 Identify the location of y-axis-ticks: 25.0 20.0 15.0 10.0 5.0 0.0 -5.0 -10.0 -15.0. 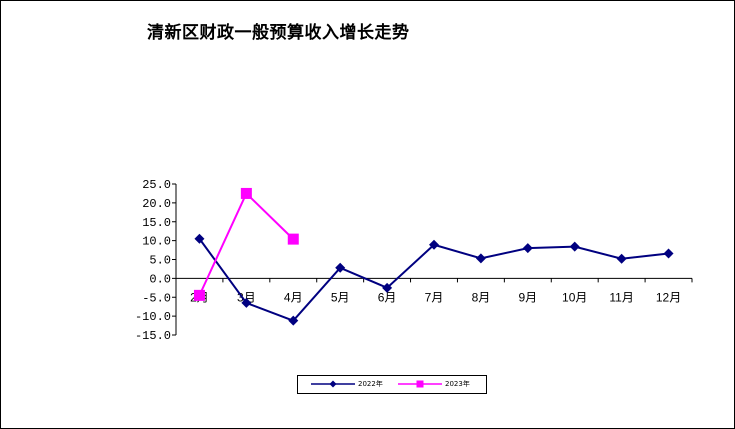
(155, 260).